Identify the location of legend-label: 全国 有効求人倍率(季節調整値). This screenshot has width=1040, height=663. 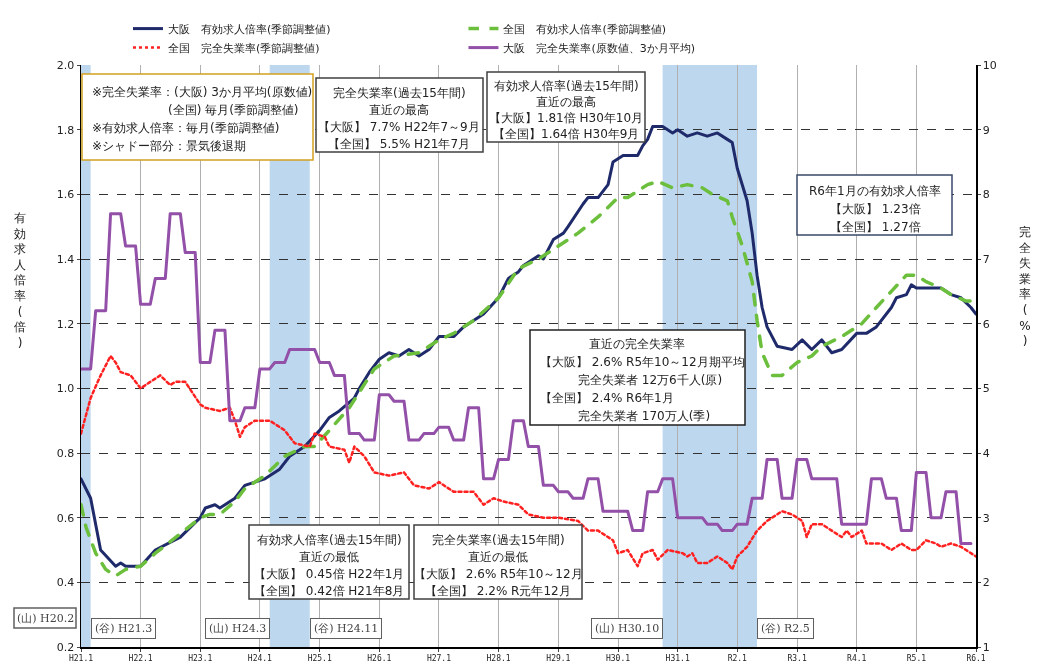
(585, 29).